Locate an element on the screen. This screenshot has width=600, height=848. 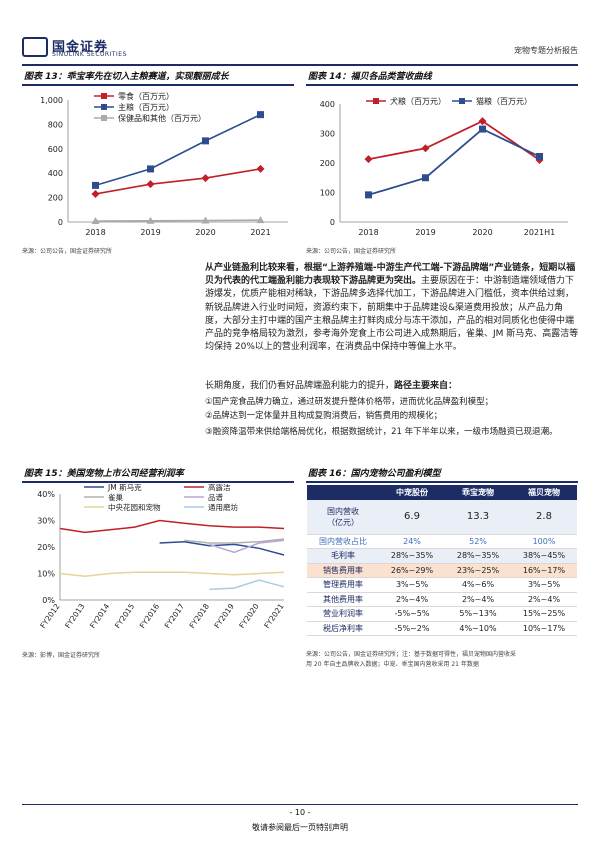
y-tick-label: 10% is located at coordinates (46, 574).